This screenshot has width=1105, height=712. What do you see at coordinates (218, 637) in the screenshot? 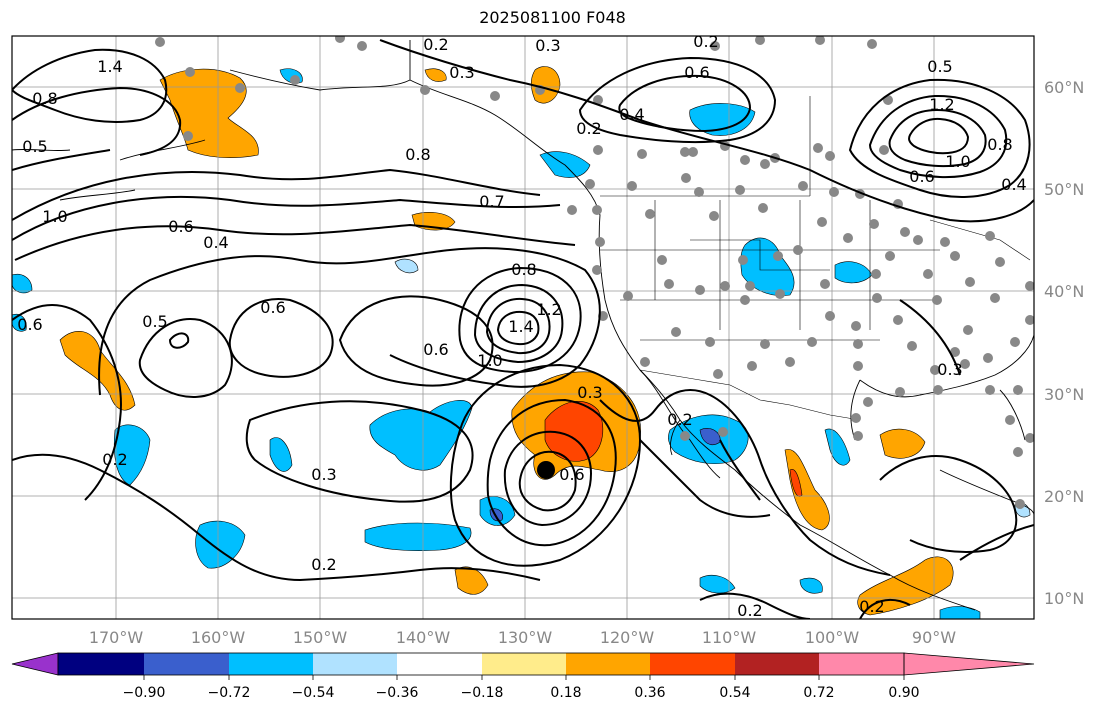
I see `lon-label: 160°W` at bounding box center [218, 637].